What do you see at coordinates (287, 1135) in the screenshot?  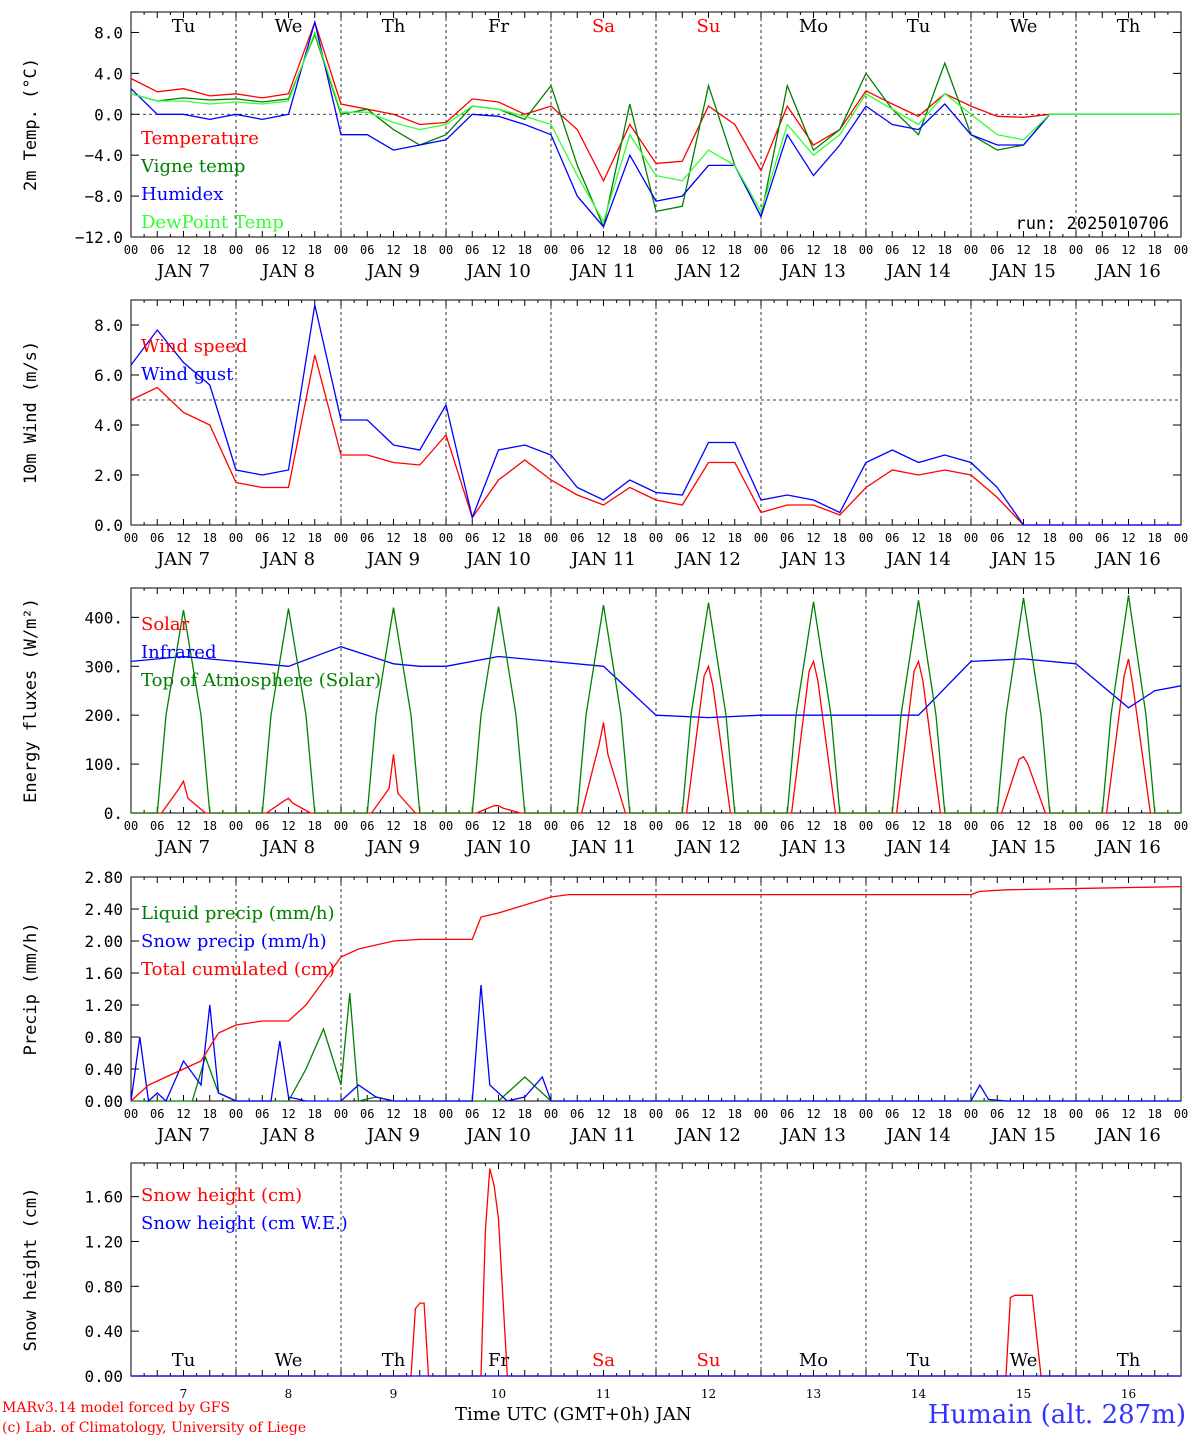 I see `date-label: JAN 8` at bounding box center [287, 1135].